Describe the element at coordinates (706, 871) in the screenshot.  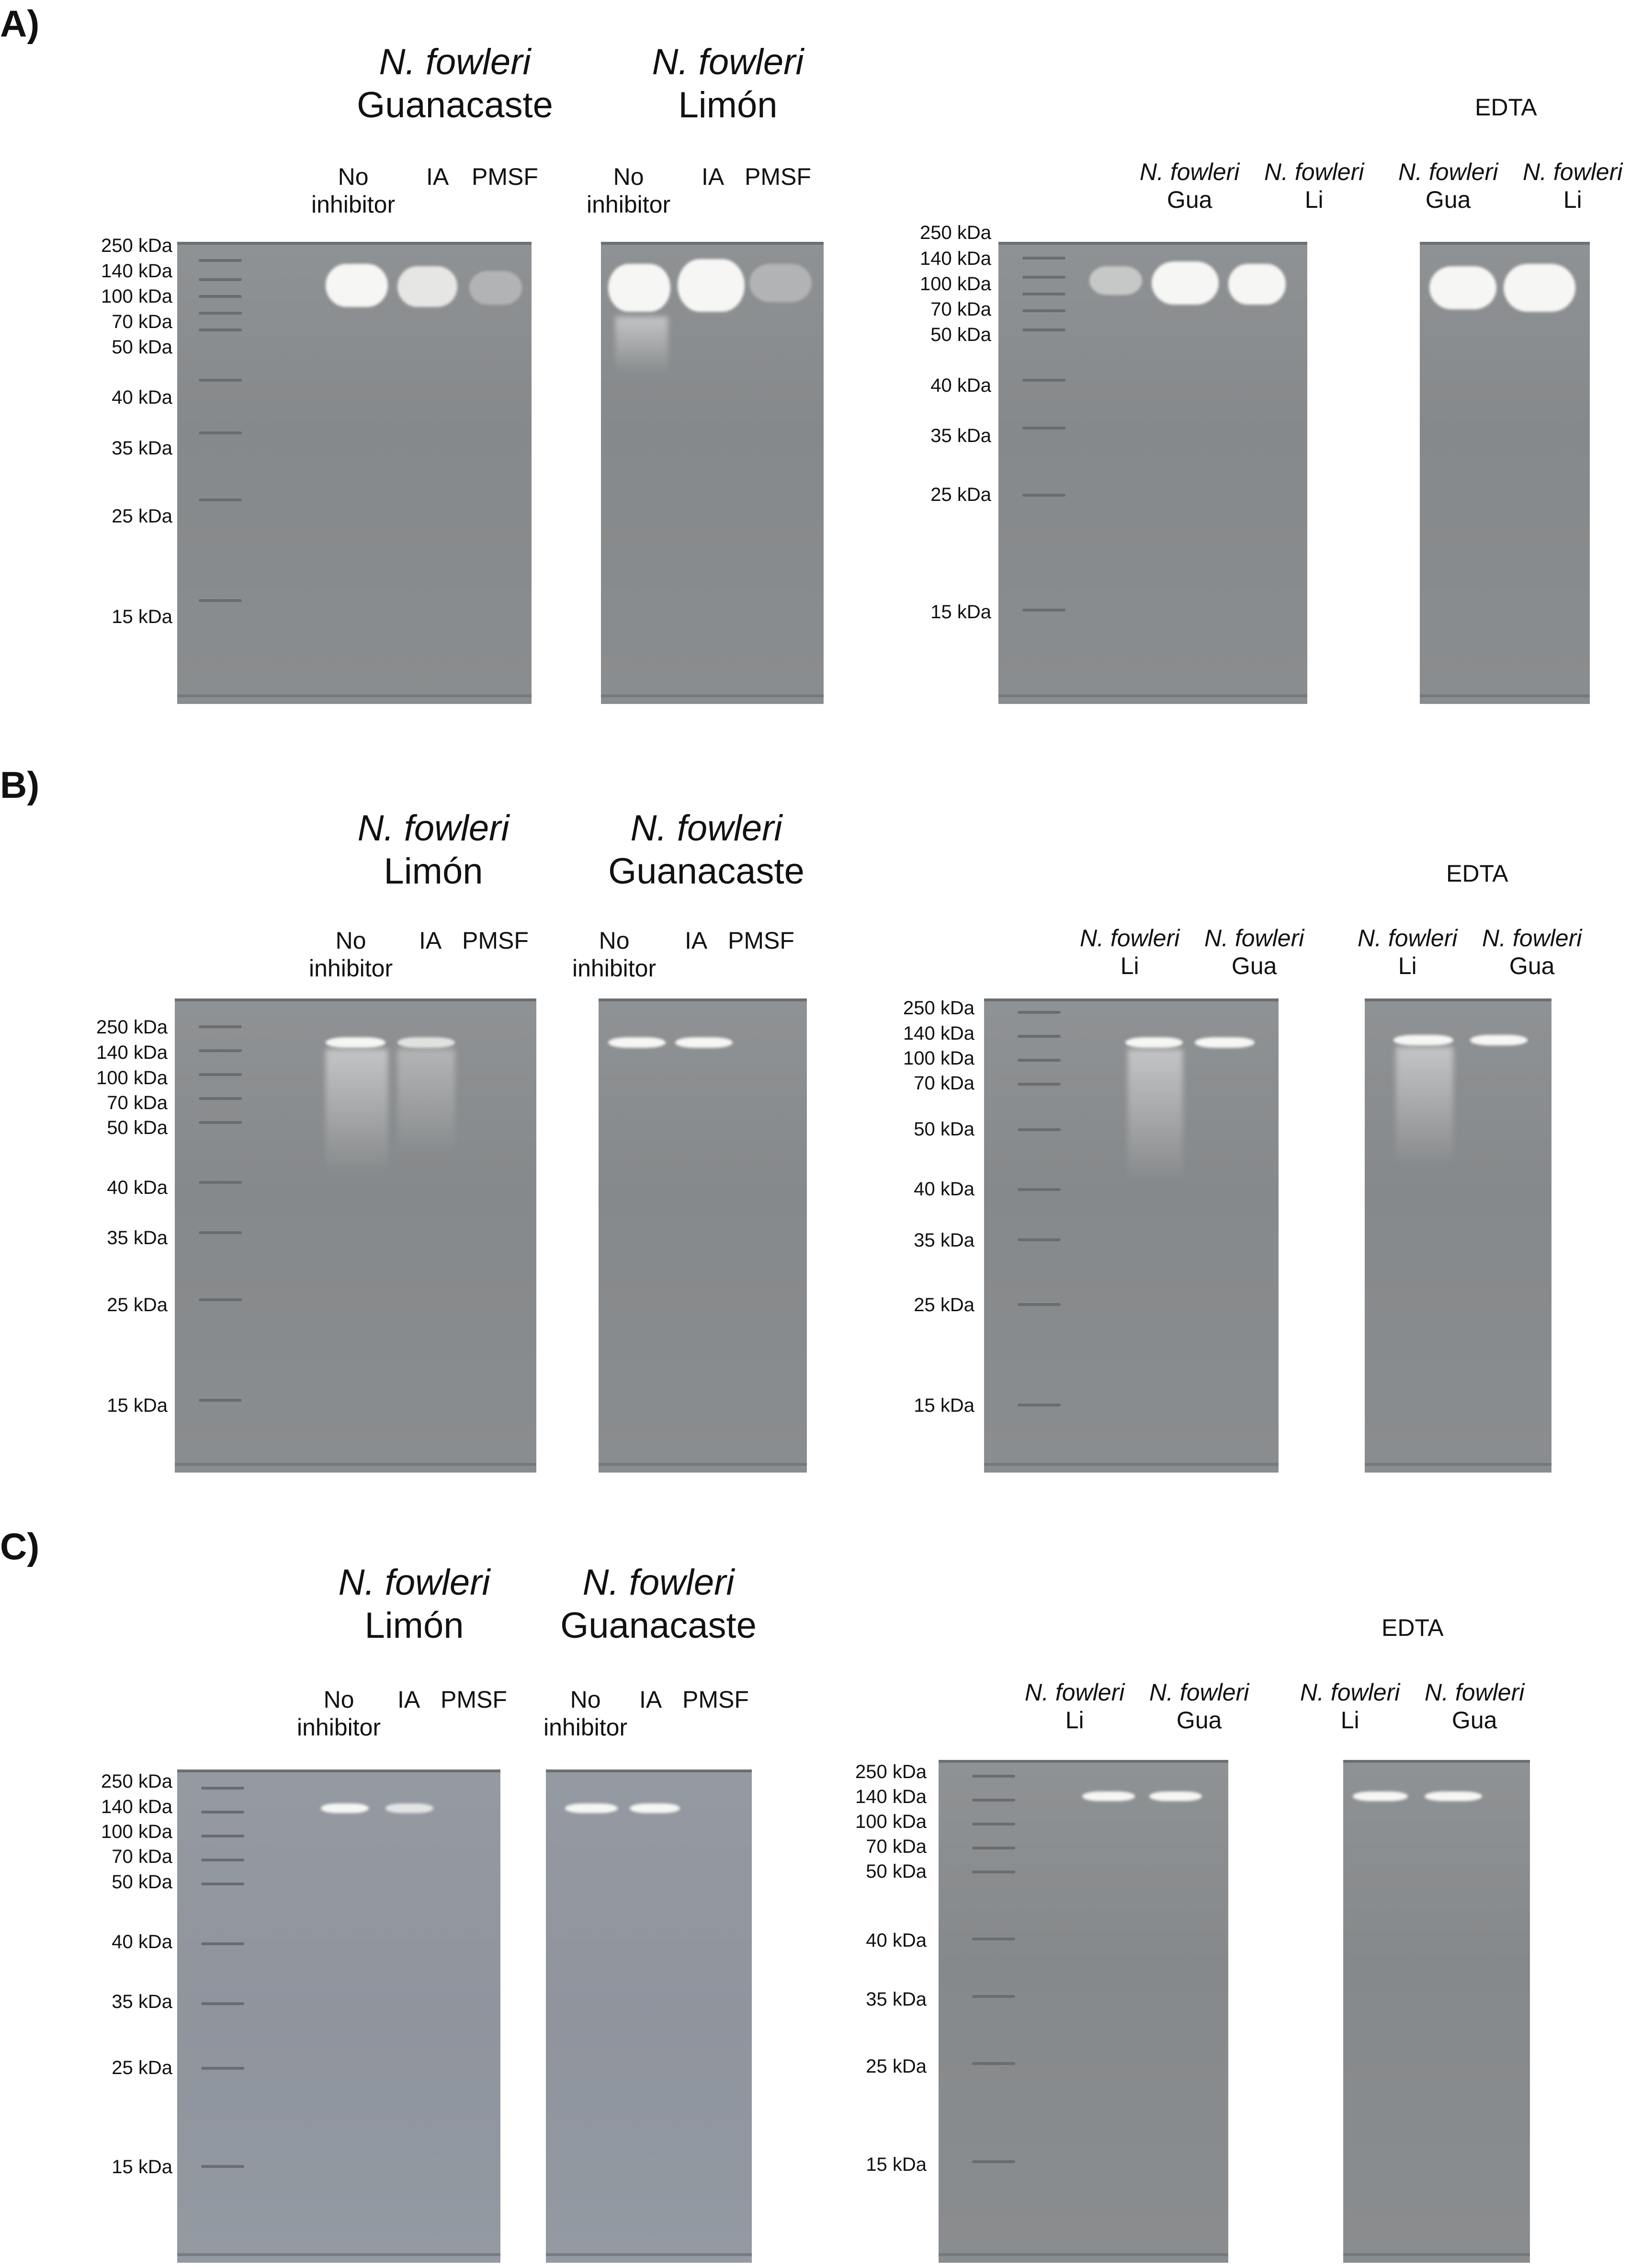
I see `location-label: Guanacaste` at that location.